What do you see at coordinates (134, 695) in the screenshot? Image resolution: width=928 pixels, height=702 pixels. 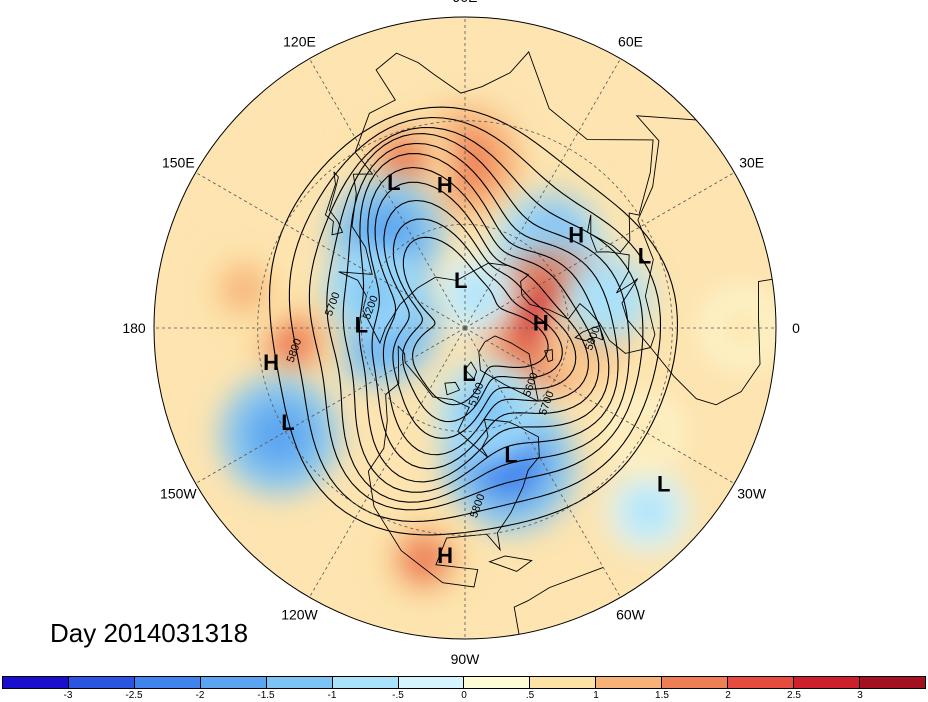 I see `colorbar-tick-label: -2.5` at bounding box center [134, 695].